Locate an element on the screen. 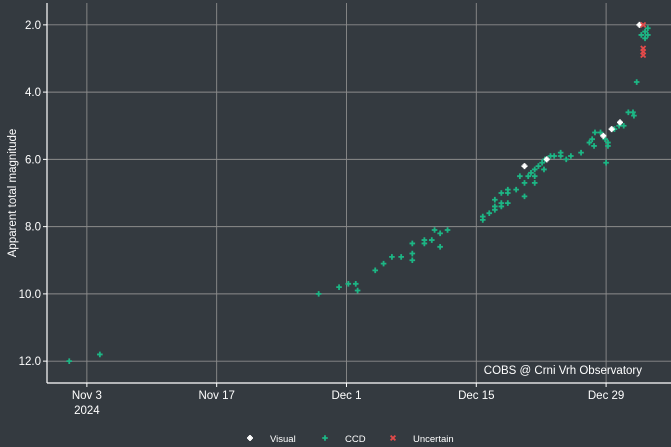 The width and height of the screenshot is (671, 447). y-tick-label: 2.0 is located at coordinates (33, 26).